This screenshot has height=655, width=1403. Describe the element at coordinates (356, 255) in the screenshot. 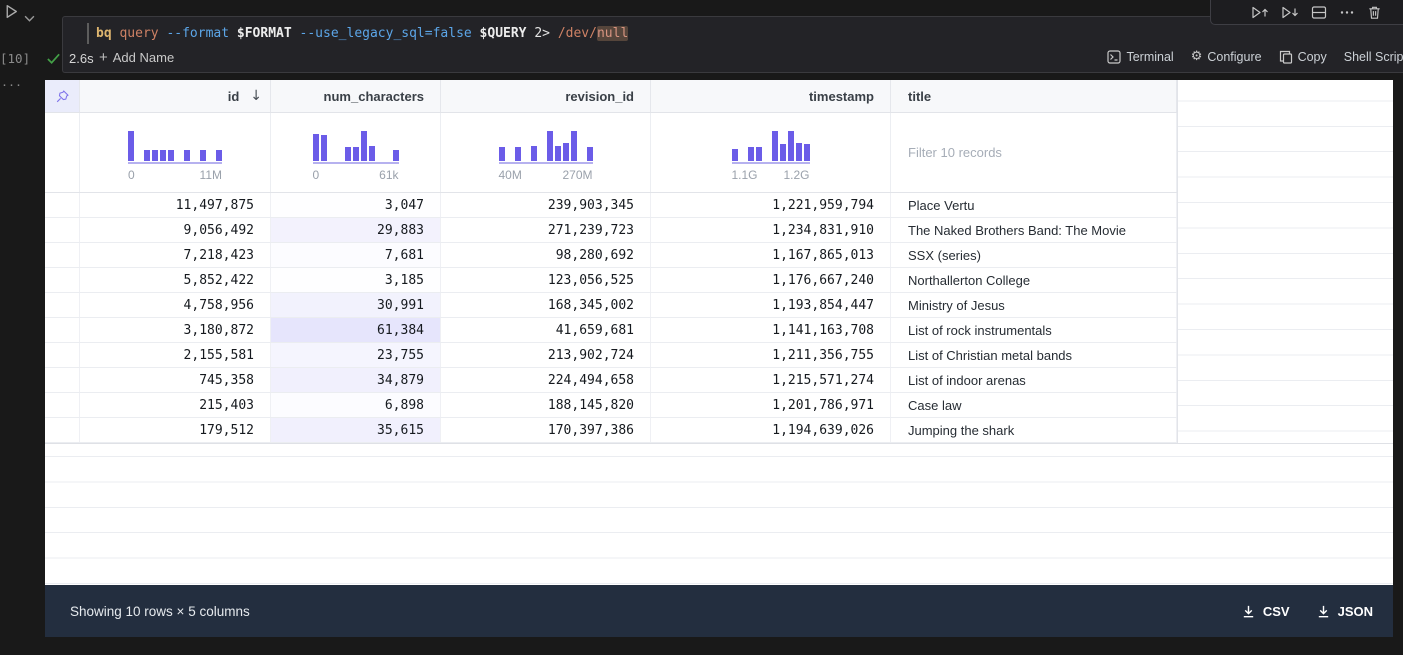

I see `cell-num-characters: 7,681` at that location.